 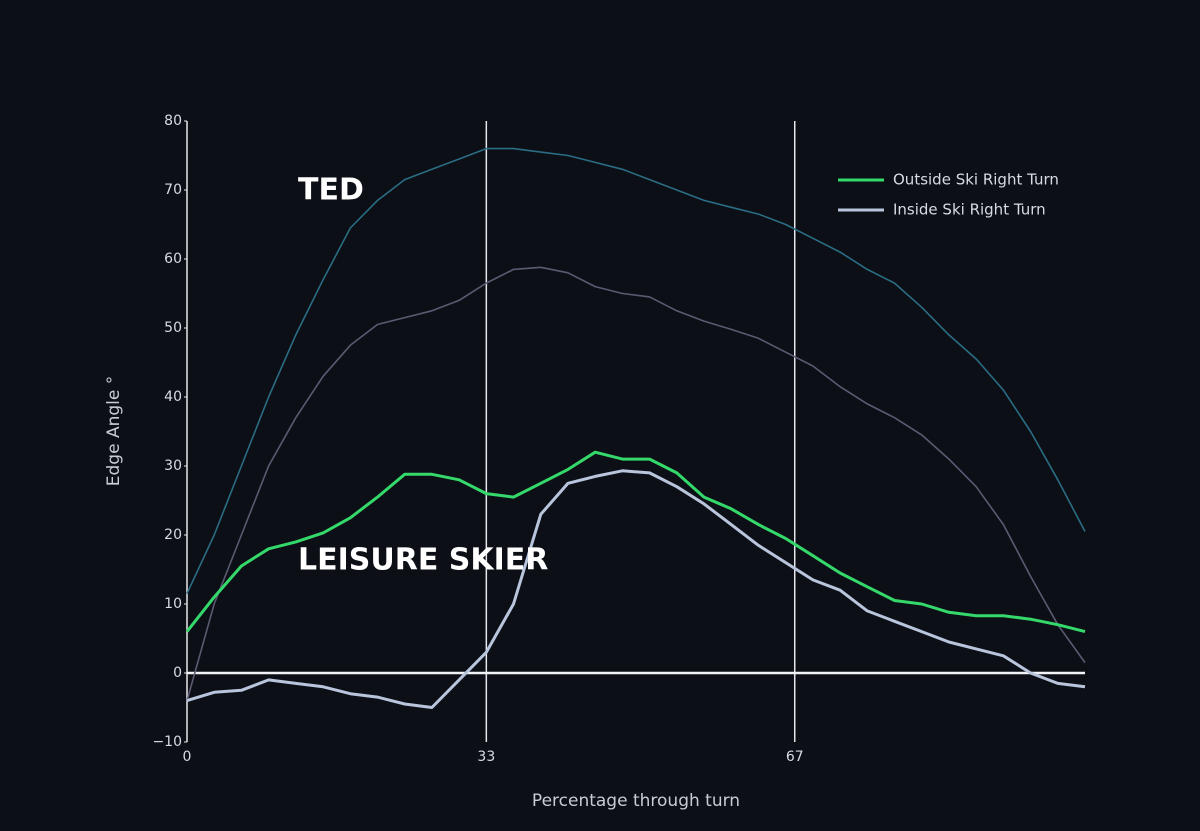 What do you see at coordinates (173, 466) in the screenshot?
I see `y-tick-label: 30` at bounding box center [173, 466].